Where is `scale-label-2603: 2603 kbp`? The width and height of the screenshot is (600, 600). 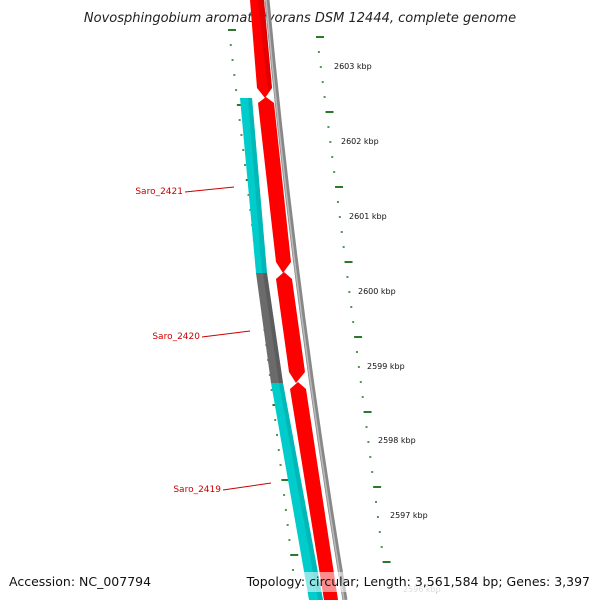 scale-label-2603: 2603 kbp is located at coordinates (353, 66).